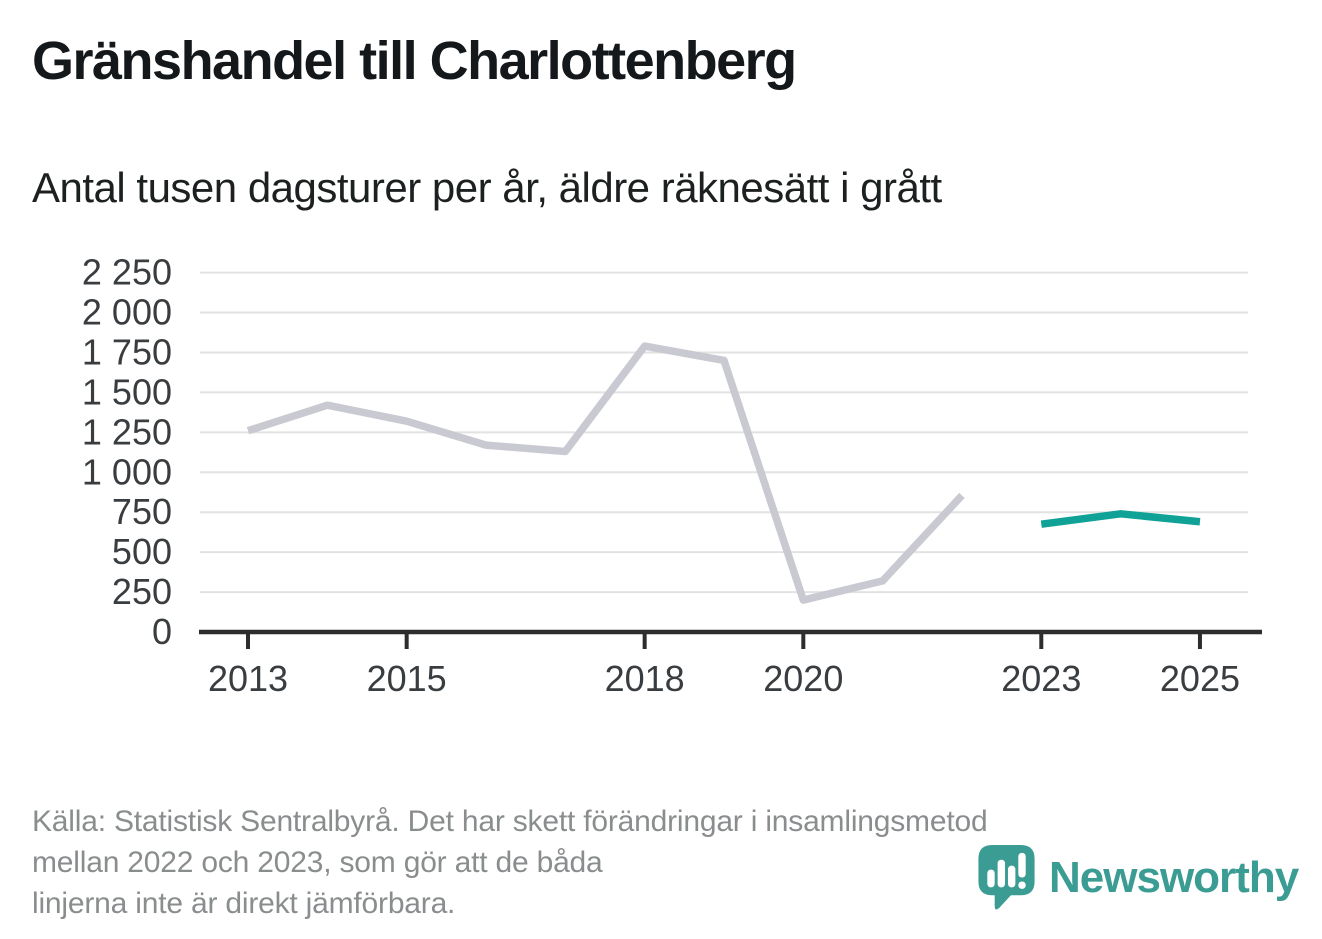  What do you see at coordinates (1041, 678) in the screenshot?
I see `x-tick-label: 2023` at bounding box center [1041, 678].